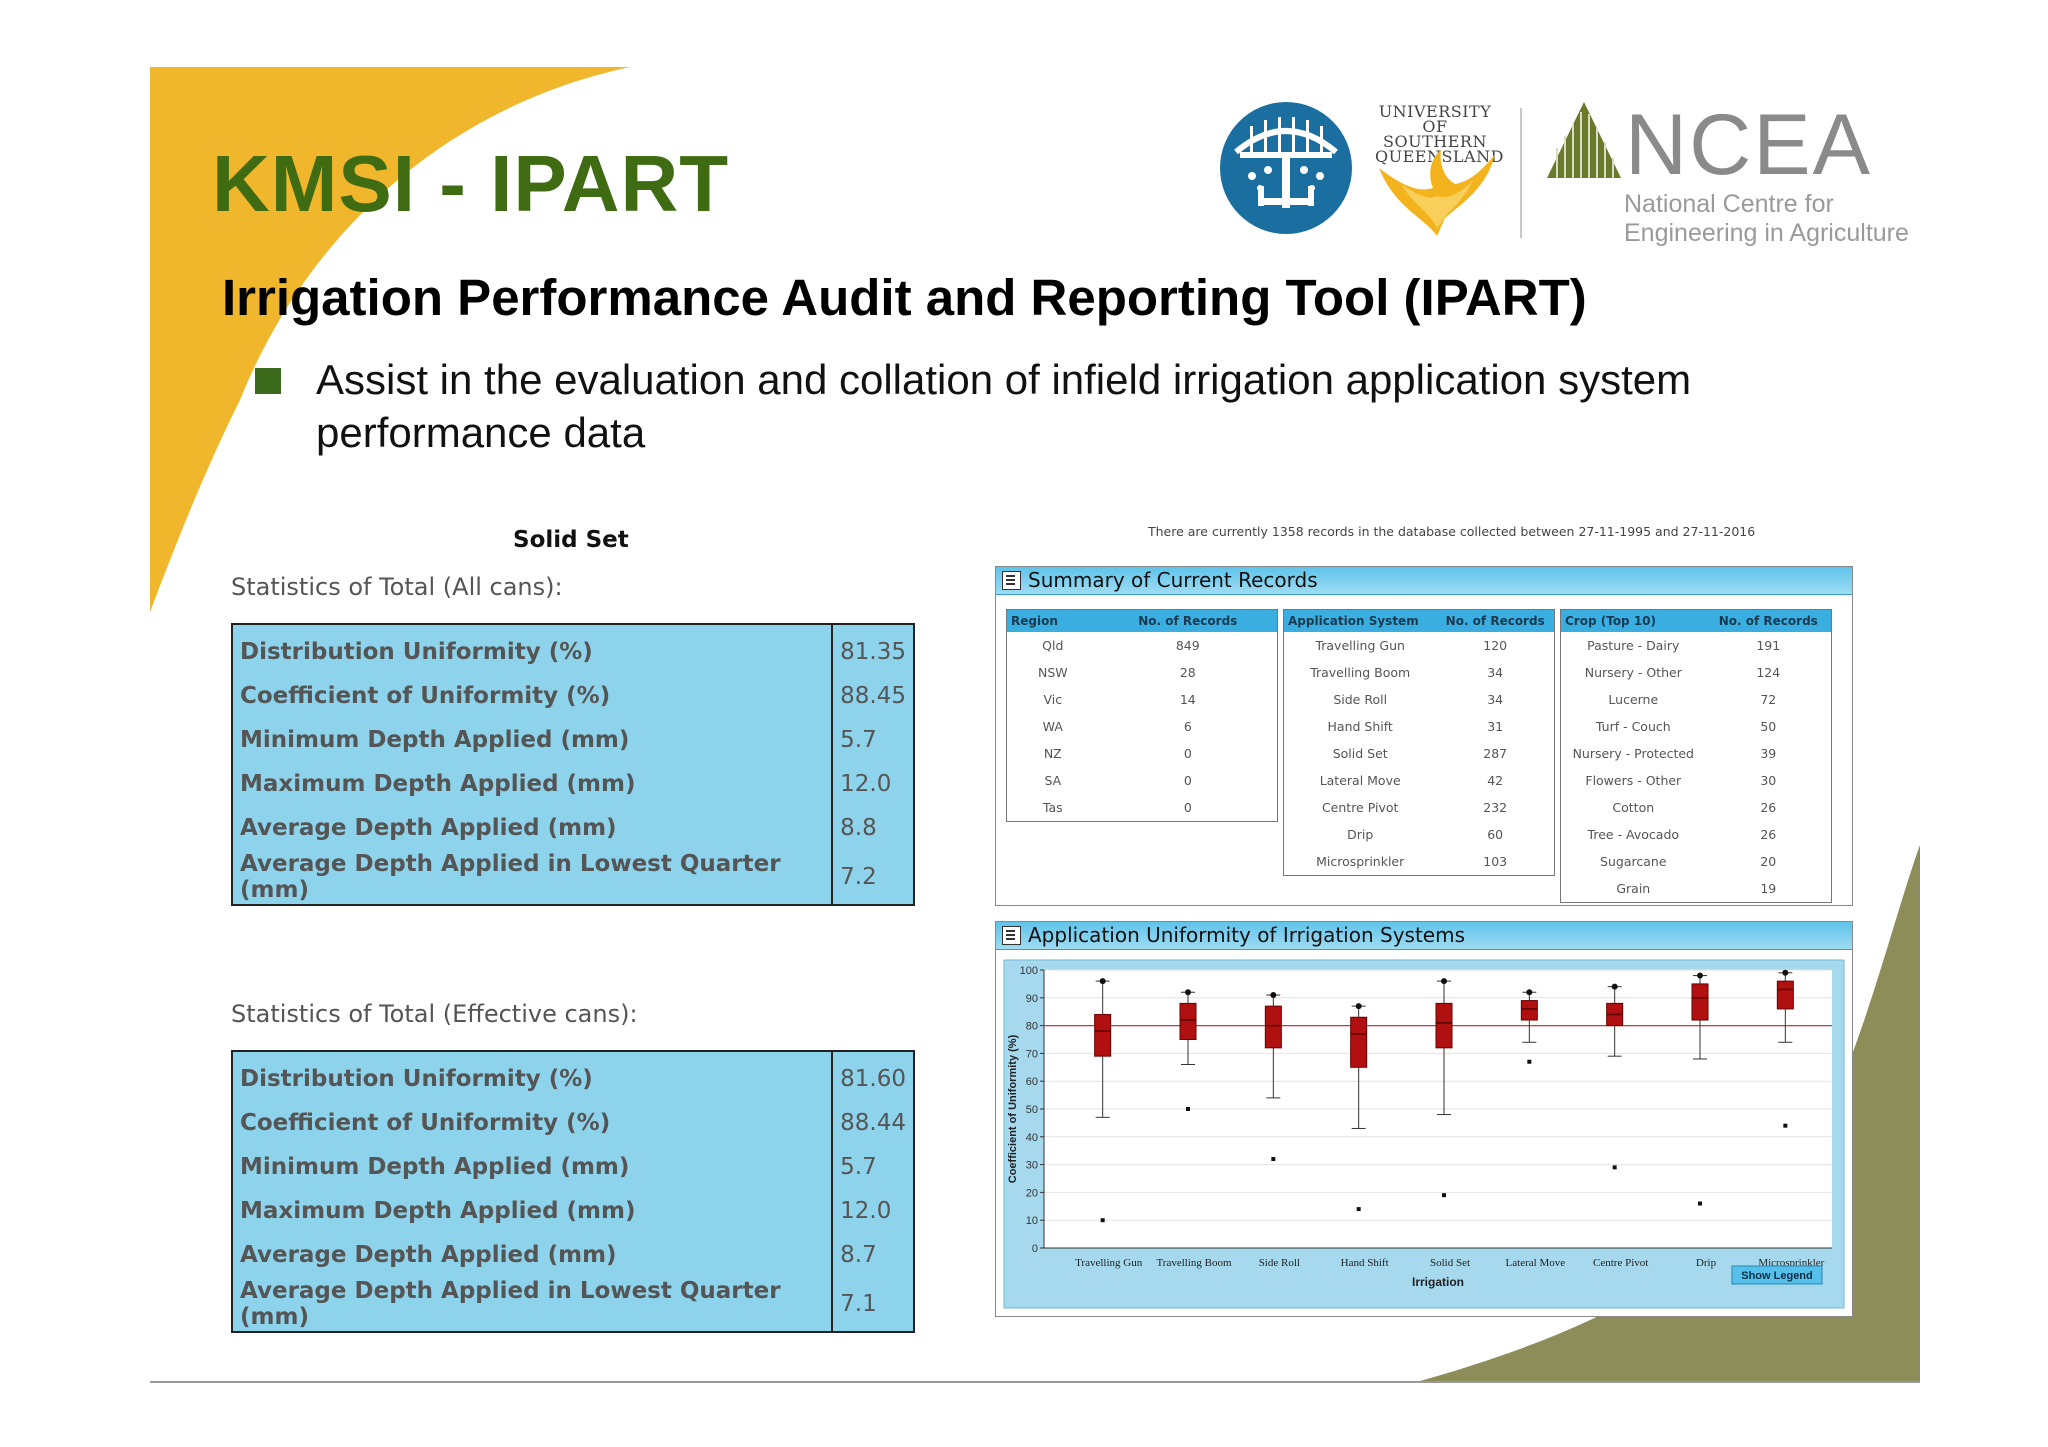 The image size is (2048, 1447). What do you see at coordinates (1768, 672) in the screenshot?
I see `table-cell: 124` at bounding box center [1768, 672].